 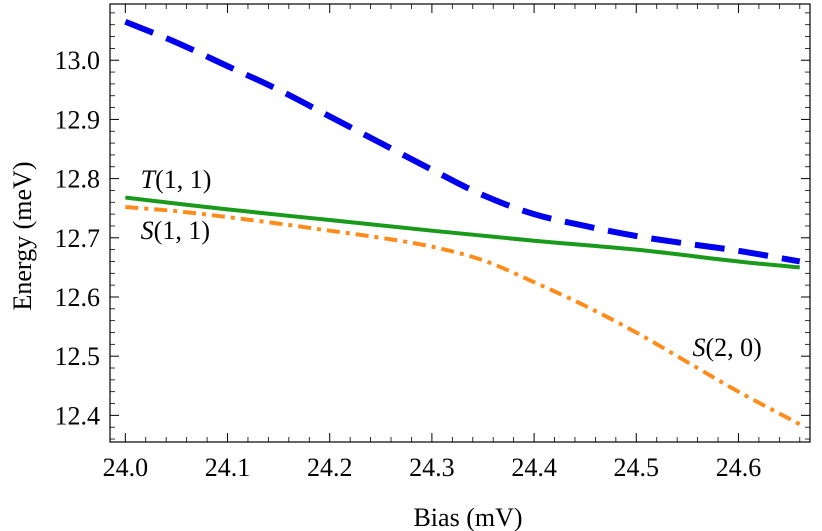 I want to click on x-tick-label: 24.6, so click(x=739, y=467).